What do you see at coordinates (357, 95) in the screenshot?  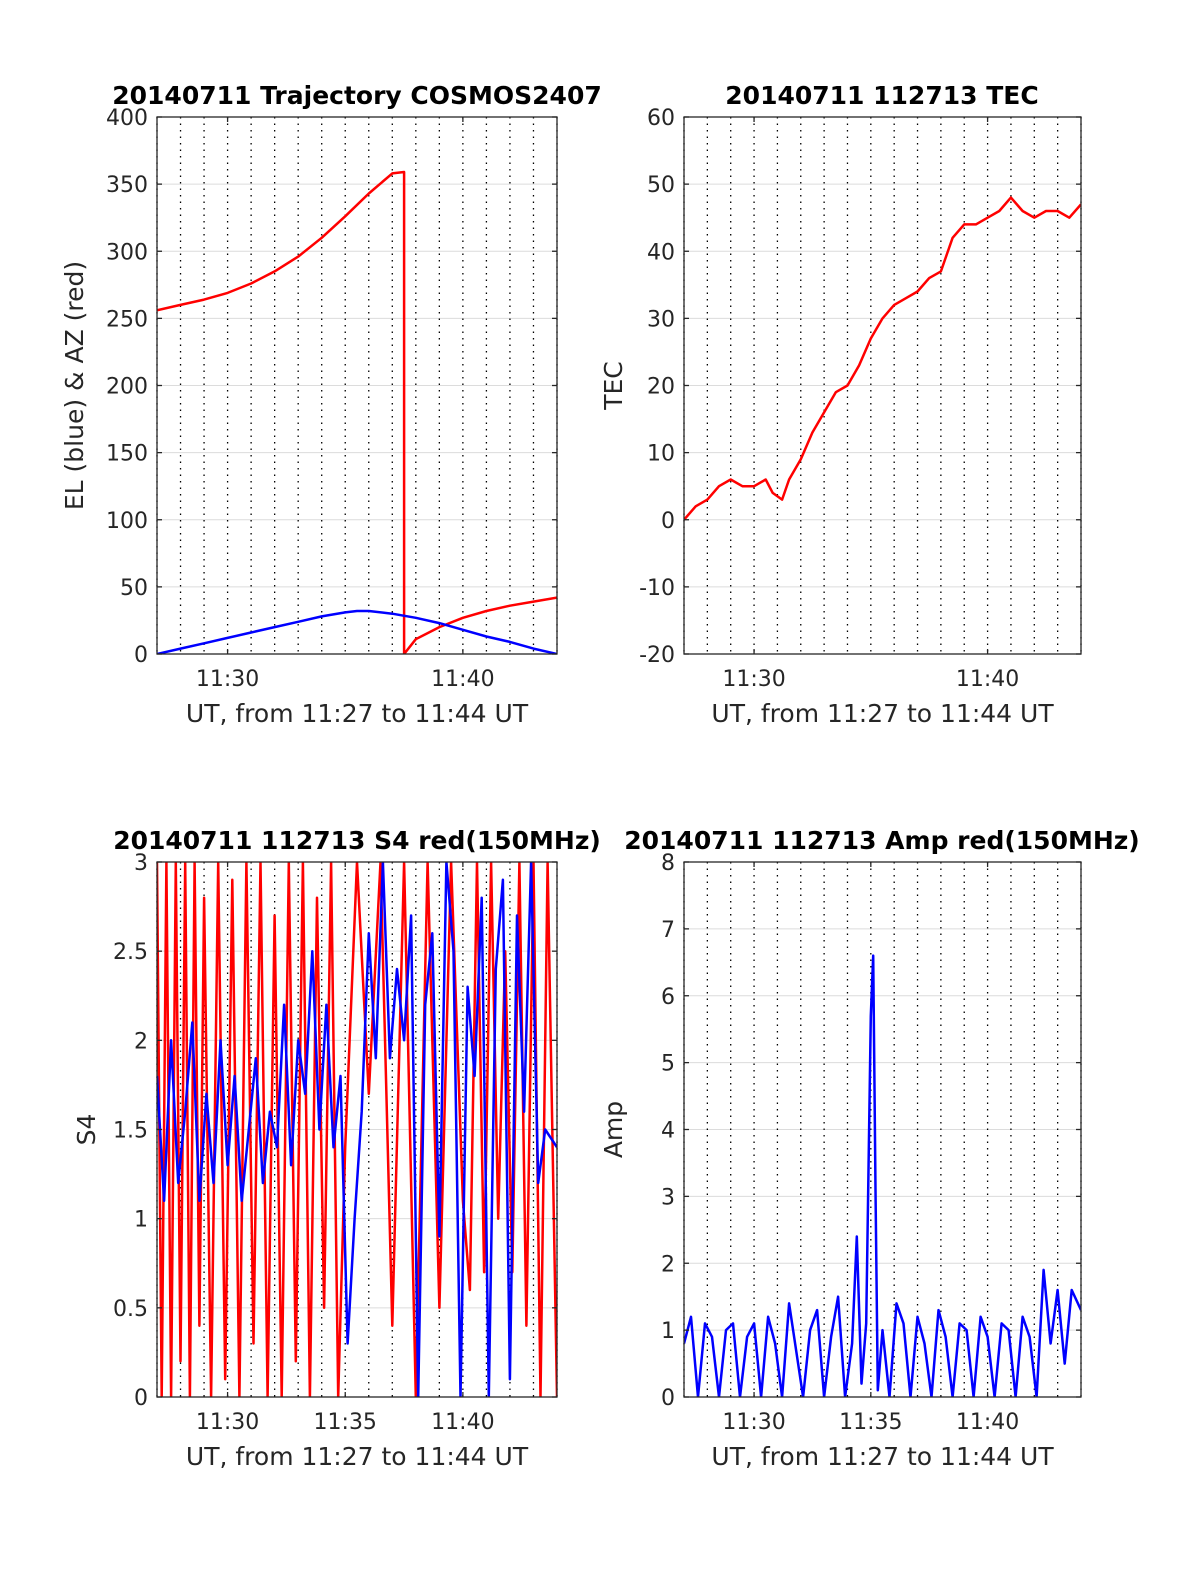 I see `chart-title: 20140711 Trajectory COSMOS2407` at bounding box center [357, 95].